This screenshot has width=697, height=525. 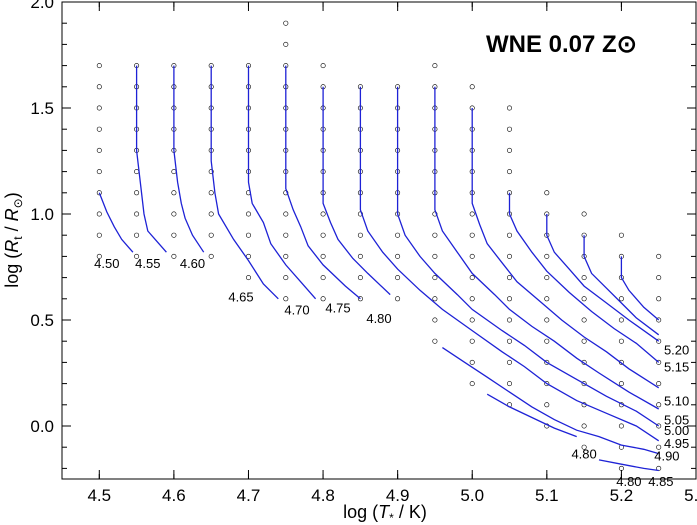 I want to click on x-axis-title: log (T* / K), so click(x=385, y=513).